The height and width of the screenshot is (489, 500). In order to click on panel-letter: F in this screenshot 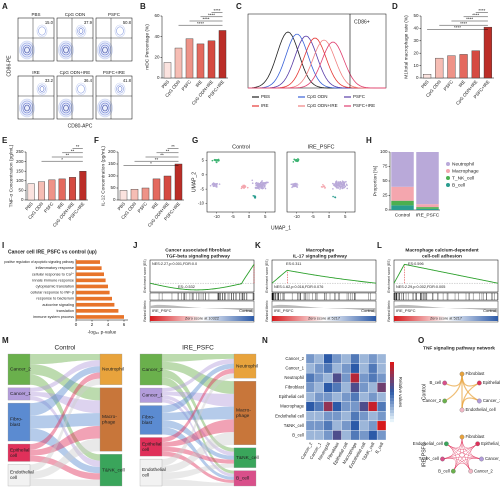, I will do `click(96, 140)`.